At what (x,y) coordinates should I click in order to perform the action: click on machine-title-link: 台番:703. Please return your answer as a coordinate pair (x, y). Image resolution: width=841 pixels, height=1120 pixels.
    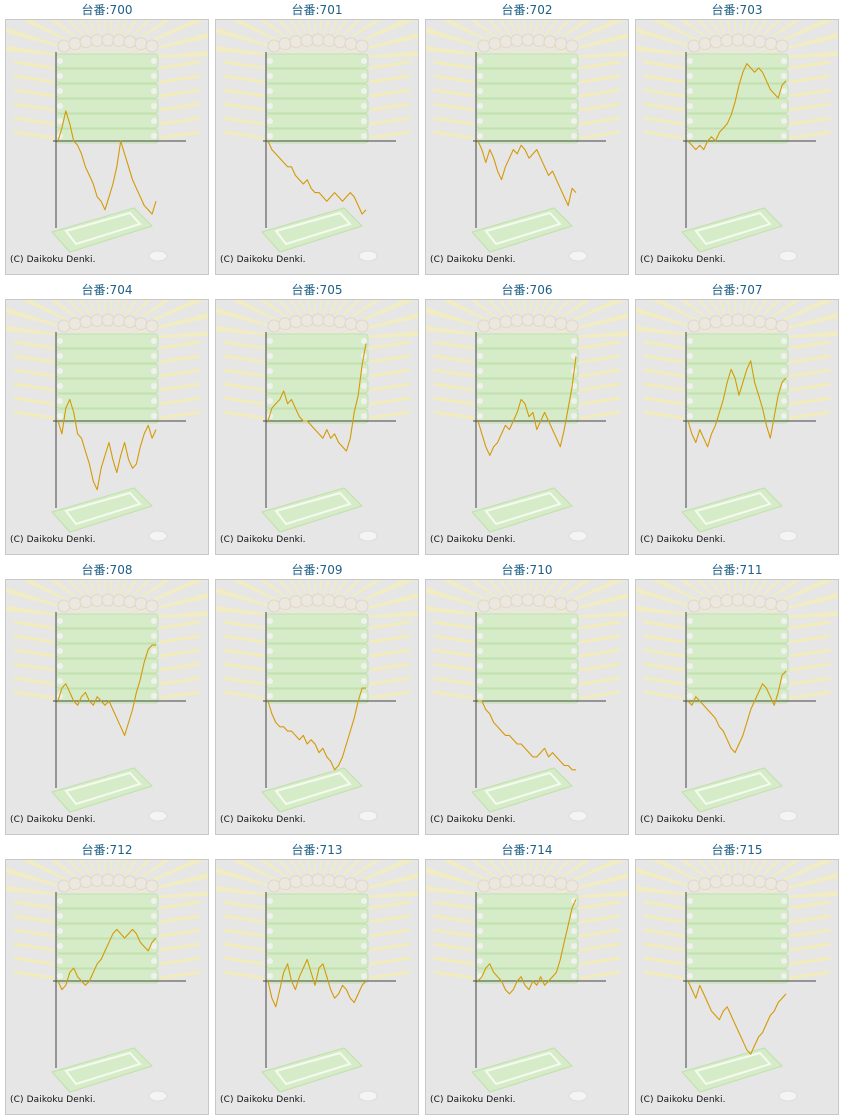
    Looking at the image, I should click on (737, 10).